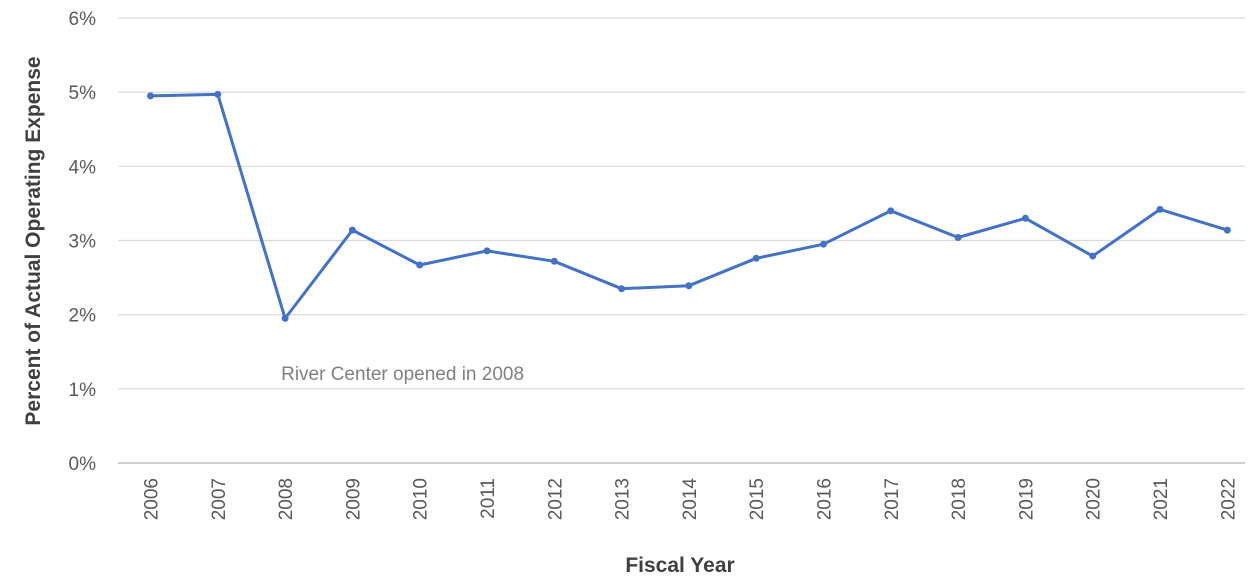 Image resolution: width=1251 pixels, height=581 pixels. I want to click on data-point-2012, so click(554, 261).